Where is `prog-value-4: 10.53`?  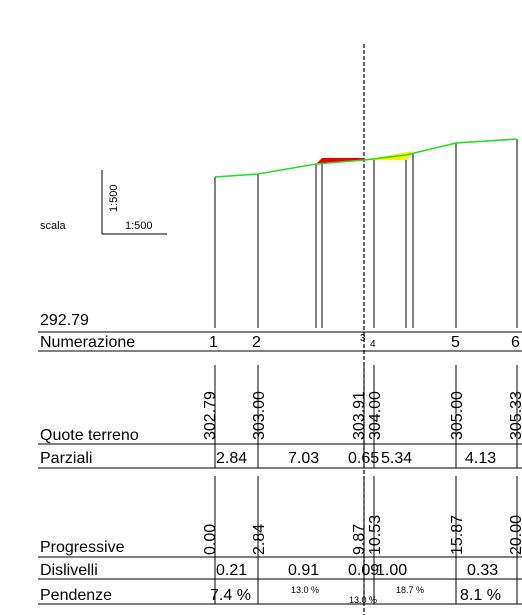 prog-value-4: 10.53 is located at coordinates (375, 535).